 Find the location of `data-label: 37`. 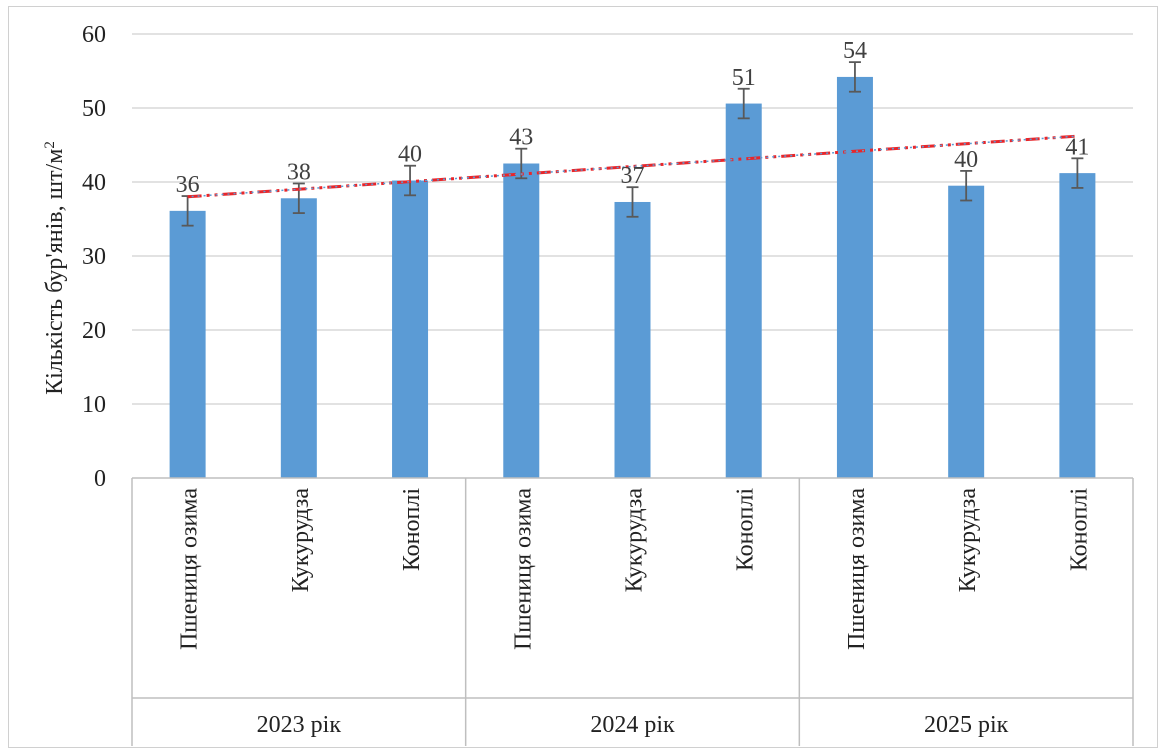

data-label: 37 is located at coordinates (633, 176).